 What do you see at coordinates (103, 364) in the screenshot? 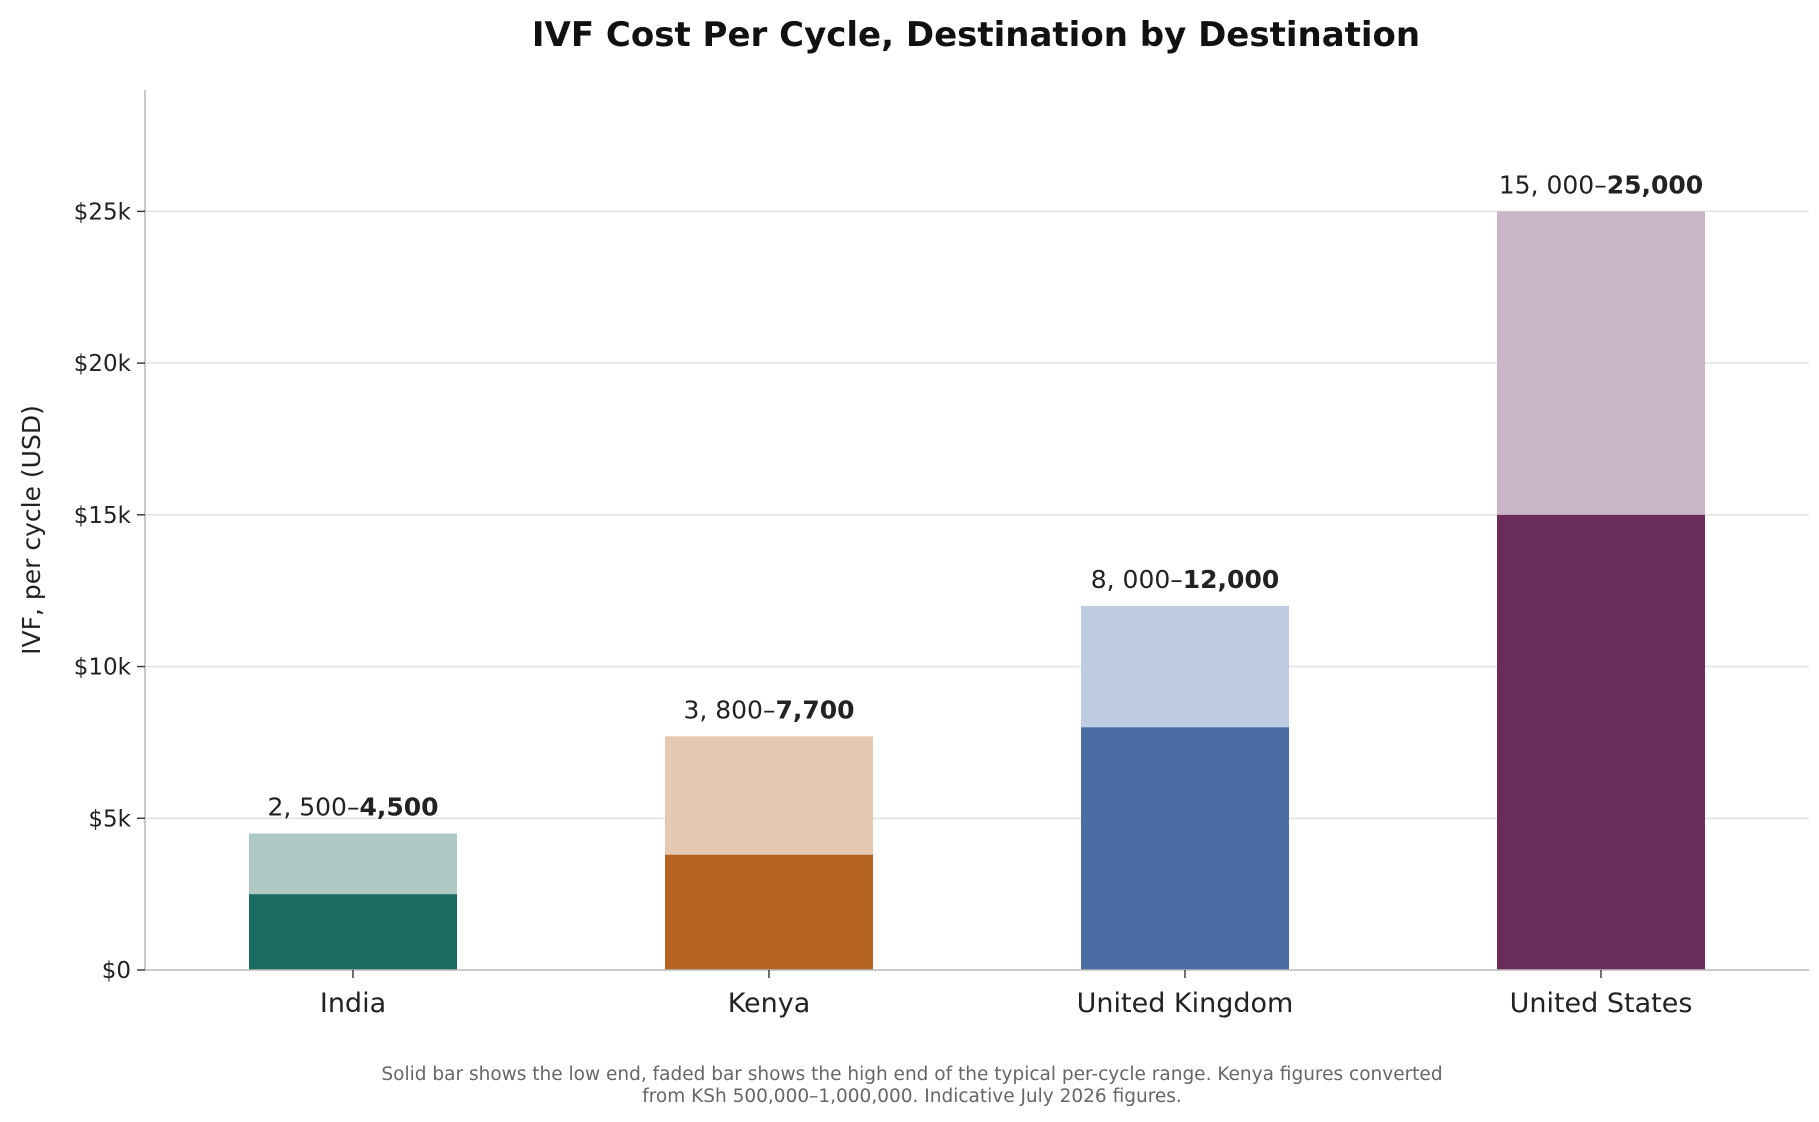
I see `y-tick-label: $20k` at bounding box center [103, 364].